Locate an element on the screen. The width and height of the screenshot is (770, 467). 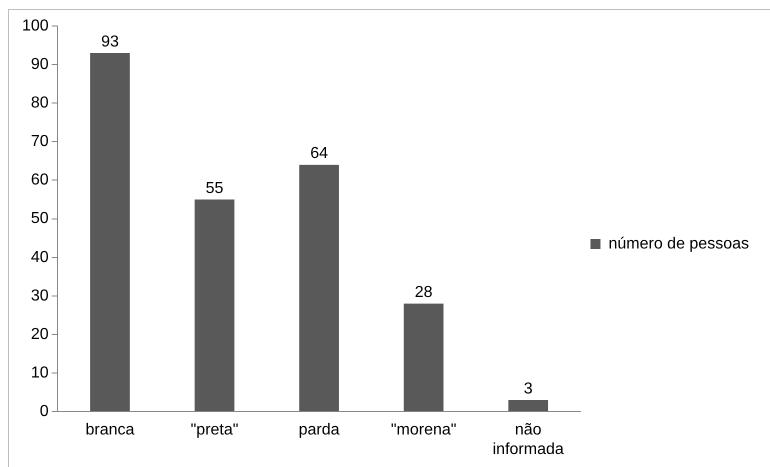
y-tick-label: 20 is located at coordinates (39, 334).